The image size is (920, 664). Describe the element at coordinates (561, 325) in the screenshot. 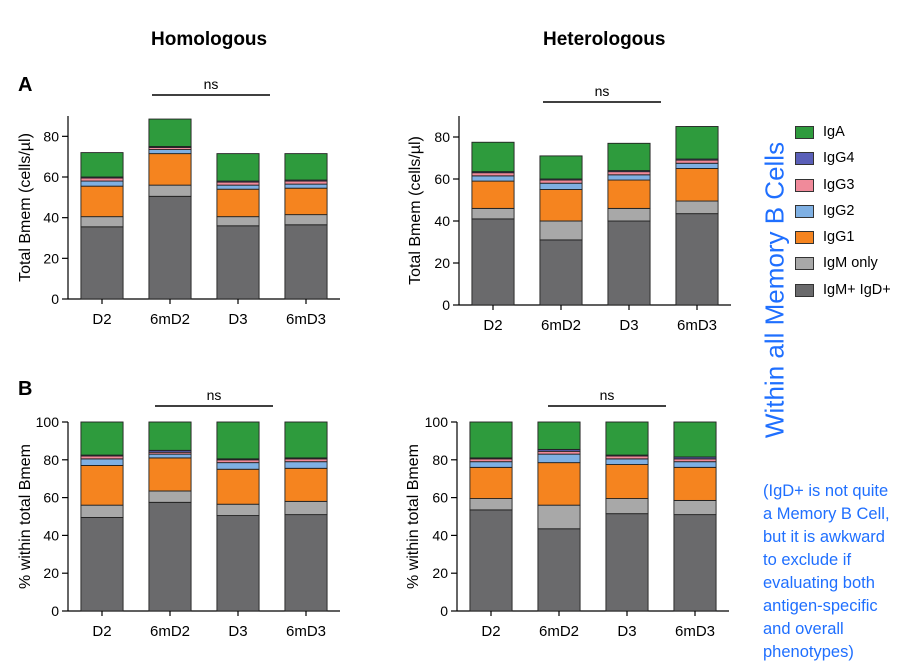

I see `chart-a-heterologous-xtick-label: 6mD2` at that location.